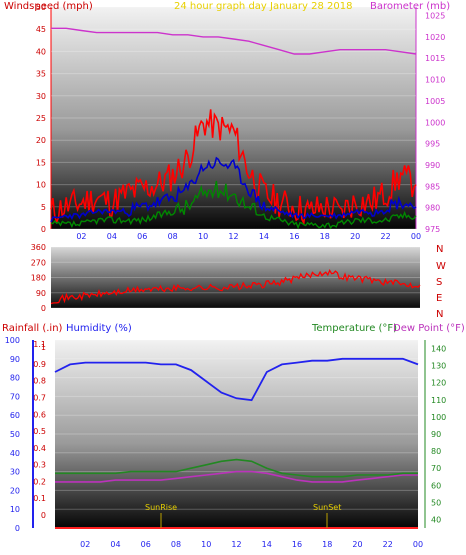 This screenshot has width=466, height=555. Describe the element at coordinates (15, 434) in the screenshot. I see `humidity-tick: 50` at that location.